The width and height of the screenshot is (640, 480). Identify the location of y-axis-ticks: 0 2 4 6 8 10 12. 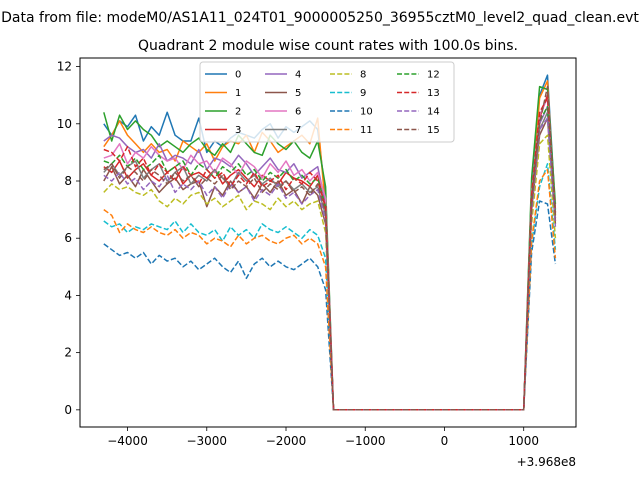
(68, 238).